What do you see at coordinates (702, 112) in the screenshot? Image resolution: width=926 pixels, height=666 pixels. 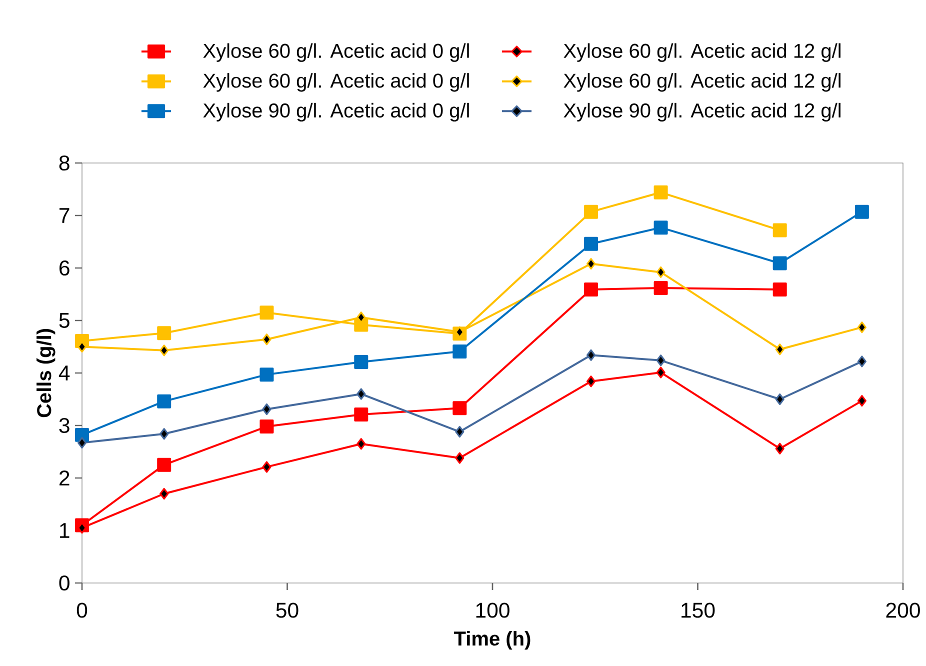 I see `legend-label: Xylose 90 g/l. Acetic acid 12 g/l` at bounding box center [702, 112].